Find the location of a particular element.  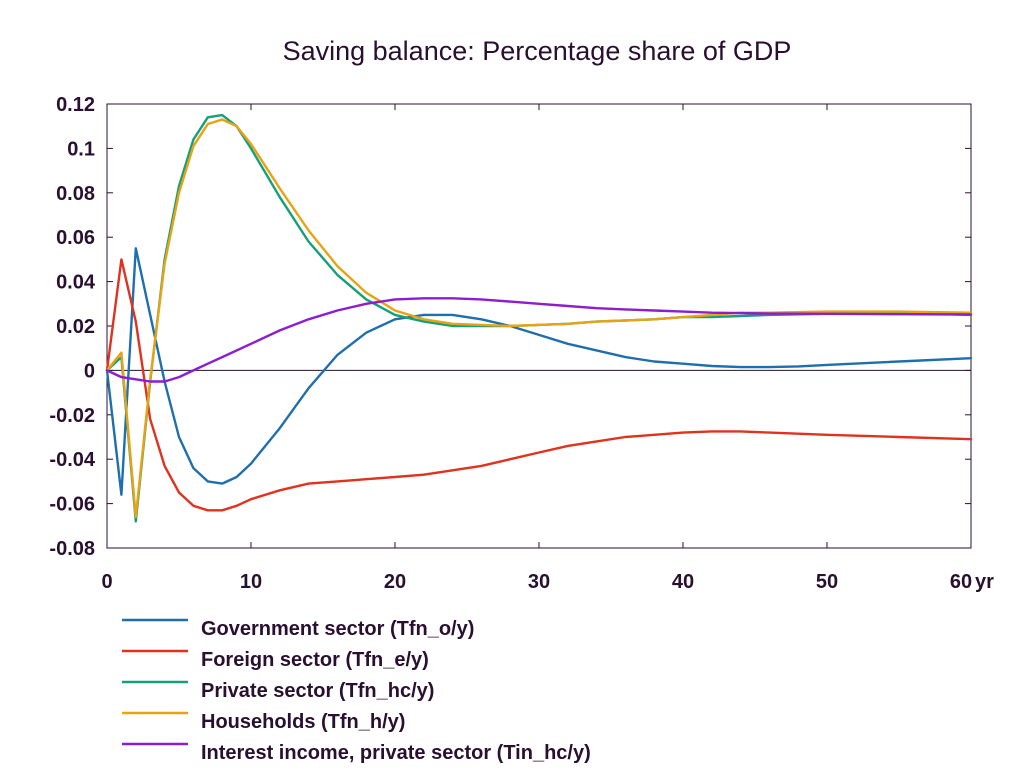

y-tick-label: -0.06 is located at coordinates (72, 505).